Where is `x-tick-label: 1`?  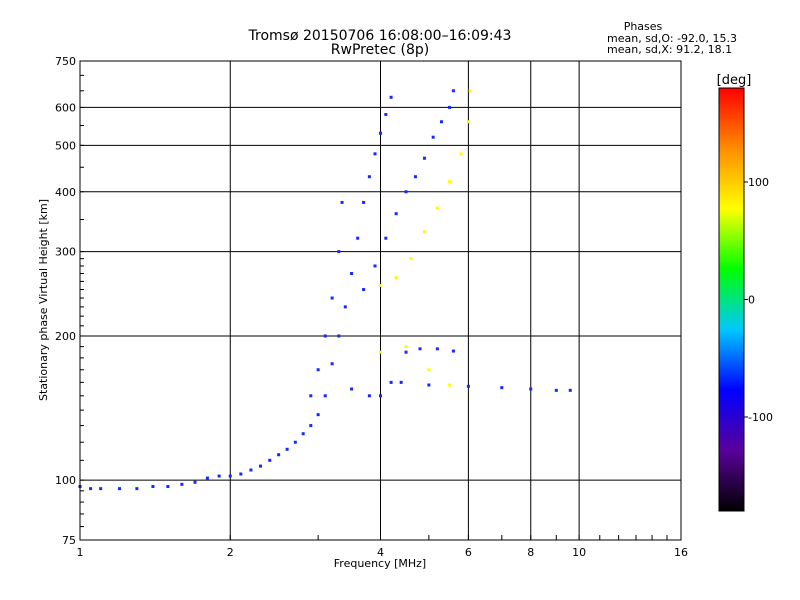
x-tick-label: 1 is located at coordinates (80, 552).